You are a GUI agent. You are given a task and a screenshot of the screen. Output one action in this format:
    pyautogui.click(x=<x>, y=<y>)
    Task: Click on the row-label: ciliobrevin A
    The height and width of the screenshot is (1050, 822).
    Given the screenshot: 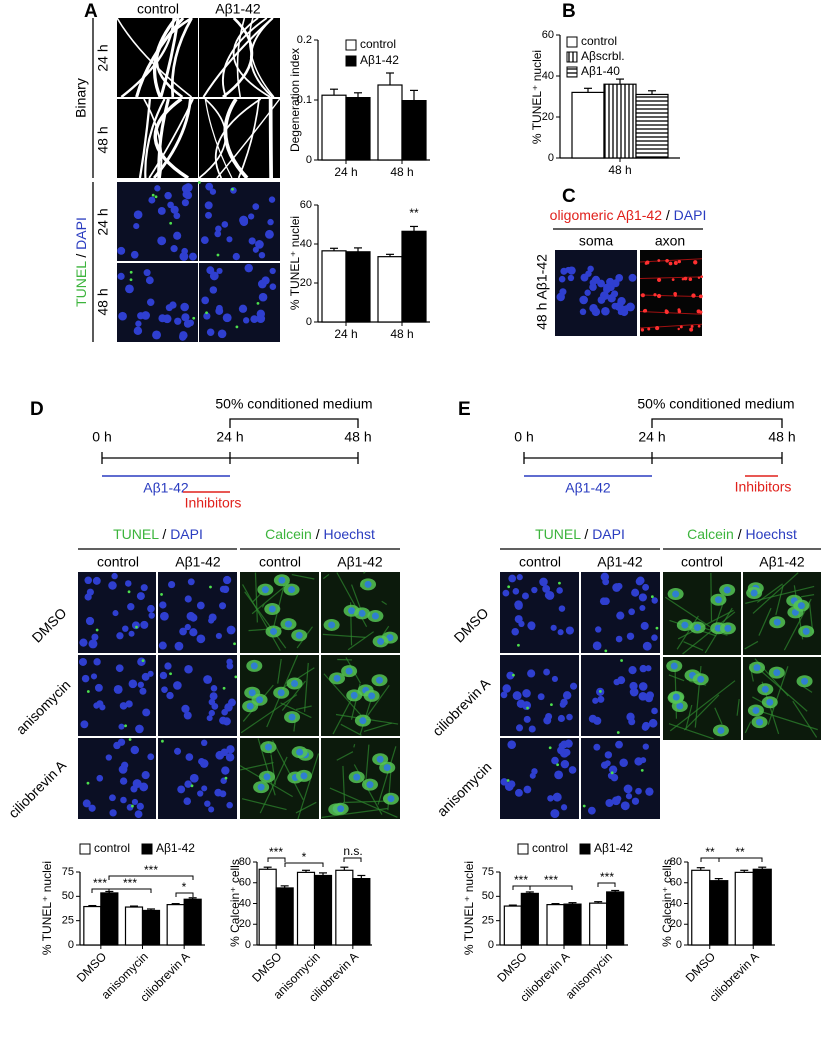 What is the action you would take?
    pyautogui.click(x=461, y=707)
    